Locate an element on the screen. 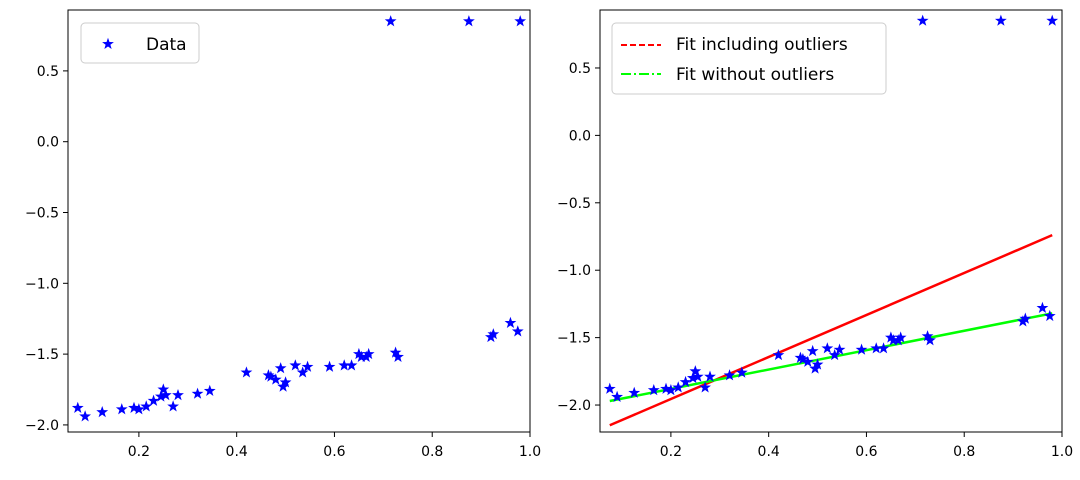 The height and width of the screenshot is (480, 1080). x-tick-label: 0.8 is located at coordinates (964, 452).